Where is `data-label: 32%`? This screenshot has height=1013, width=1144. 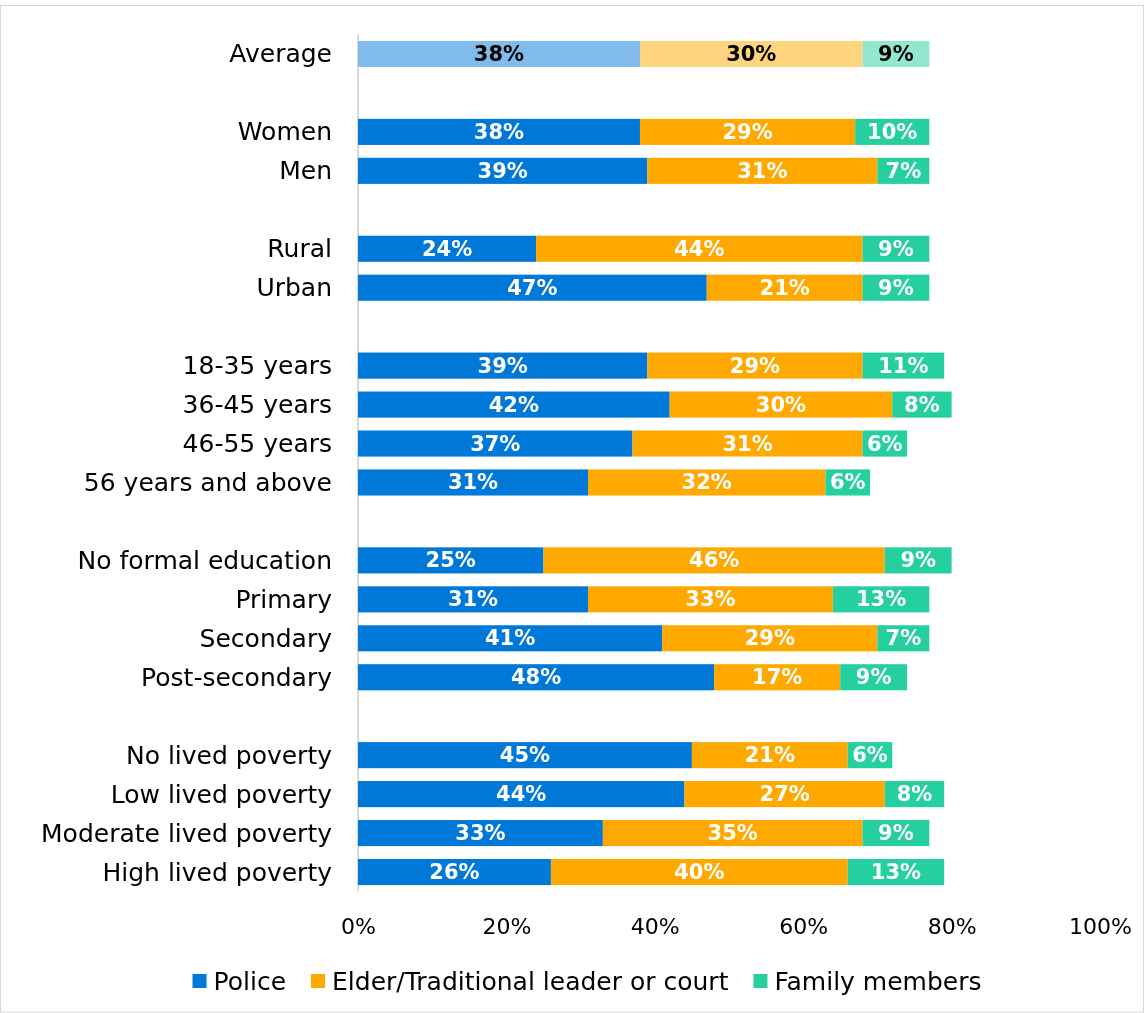 data-label: 32% is located at coordinates (706, 482).